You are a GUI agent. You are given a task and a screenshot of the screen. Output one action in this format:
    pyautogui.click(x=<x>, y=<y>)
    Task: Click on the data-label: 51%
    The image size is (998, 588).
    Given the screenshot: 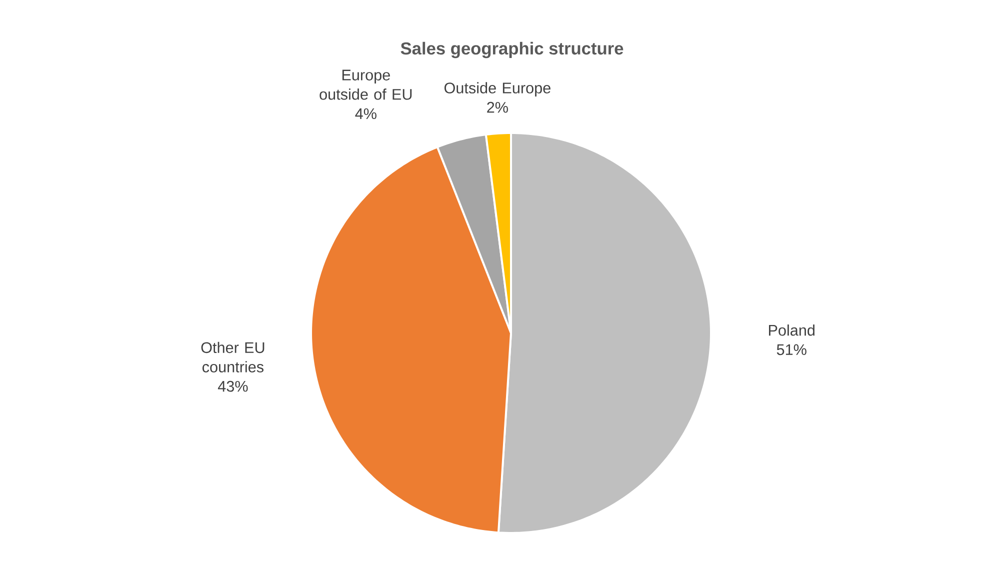 What is the action you would take?
    pyautogui.click(x=791, y=350)
    